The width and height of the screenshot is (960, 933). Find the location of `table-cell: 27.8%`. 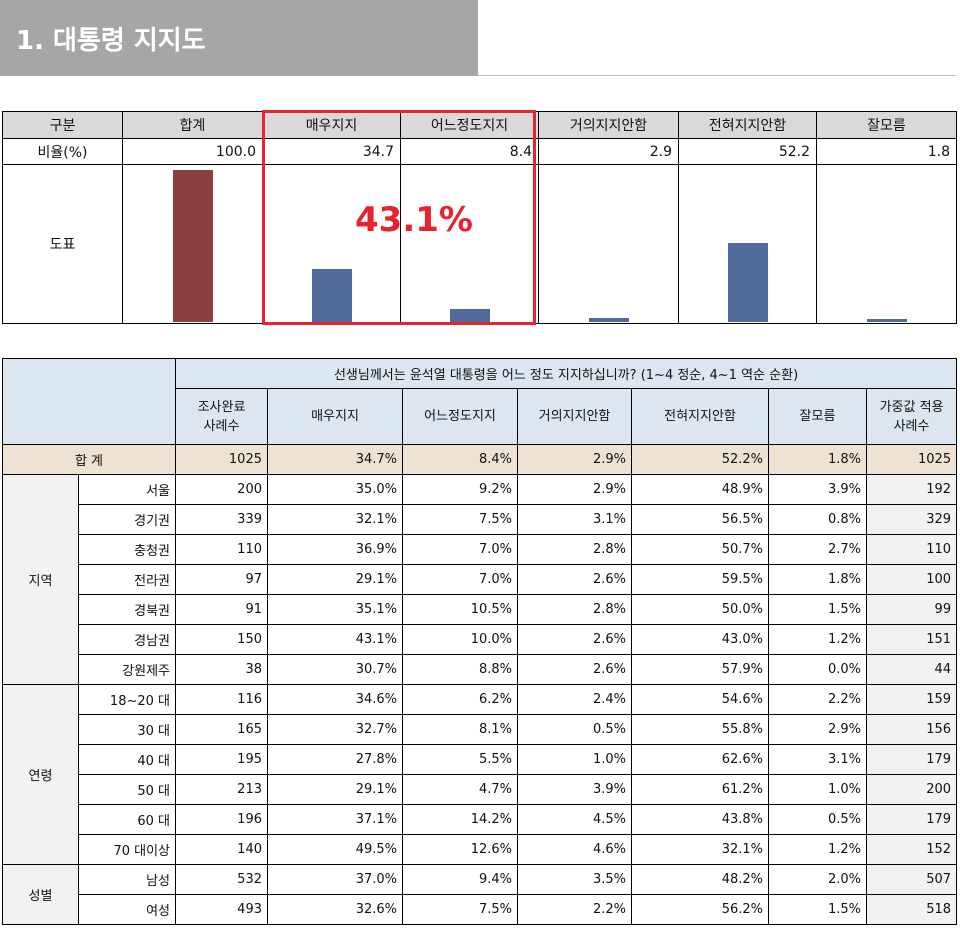

table-cell: 27.8% is located at coordinates (335, 759).